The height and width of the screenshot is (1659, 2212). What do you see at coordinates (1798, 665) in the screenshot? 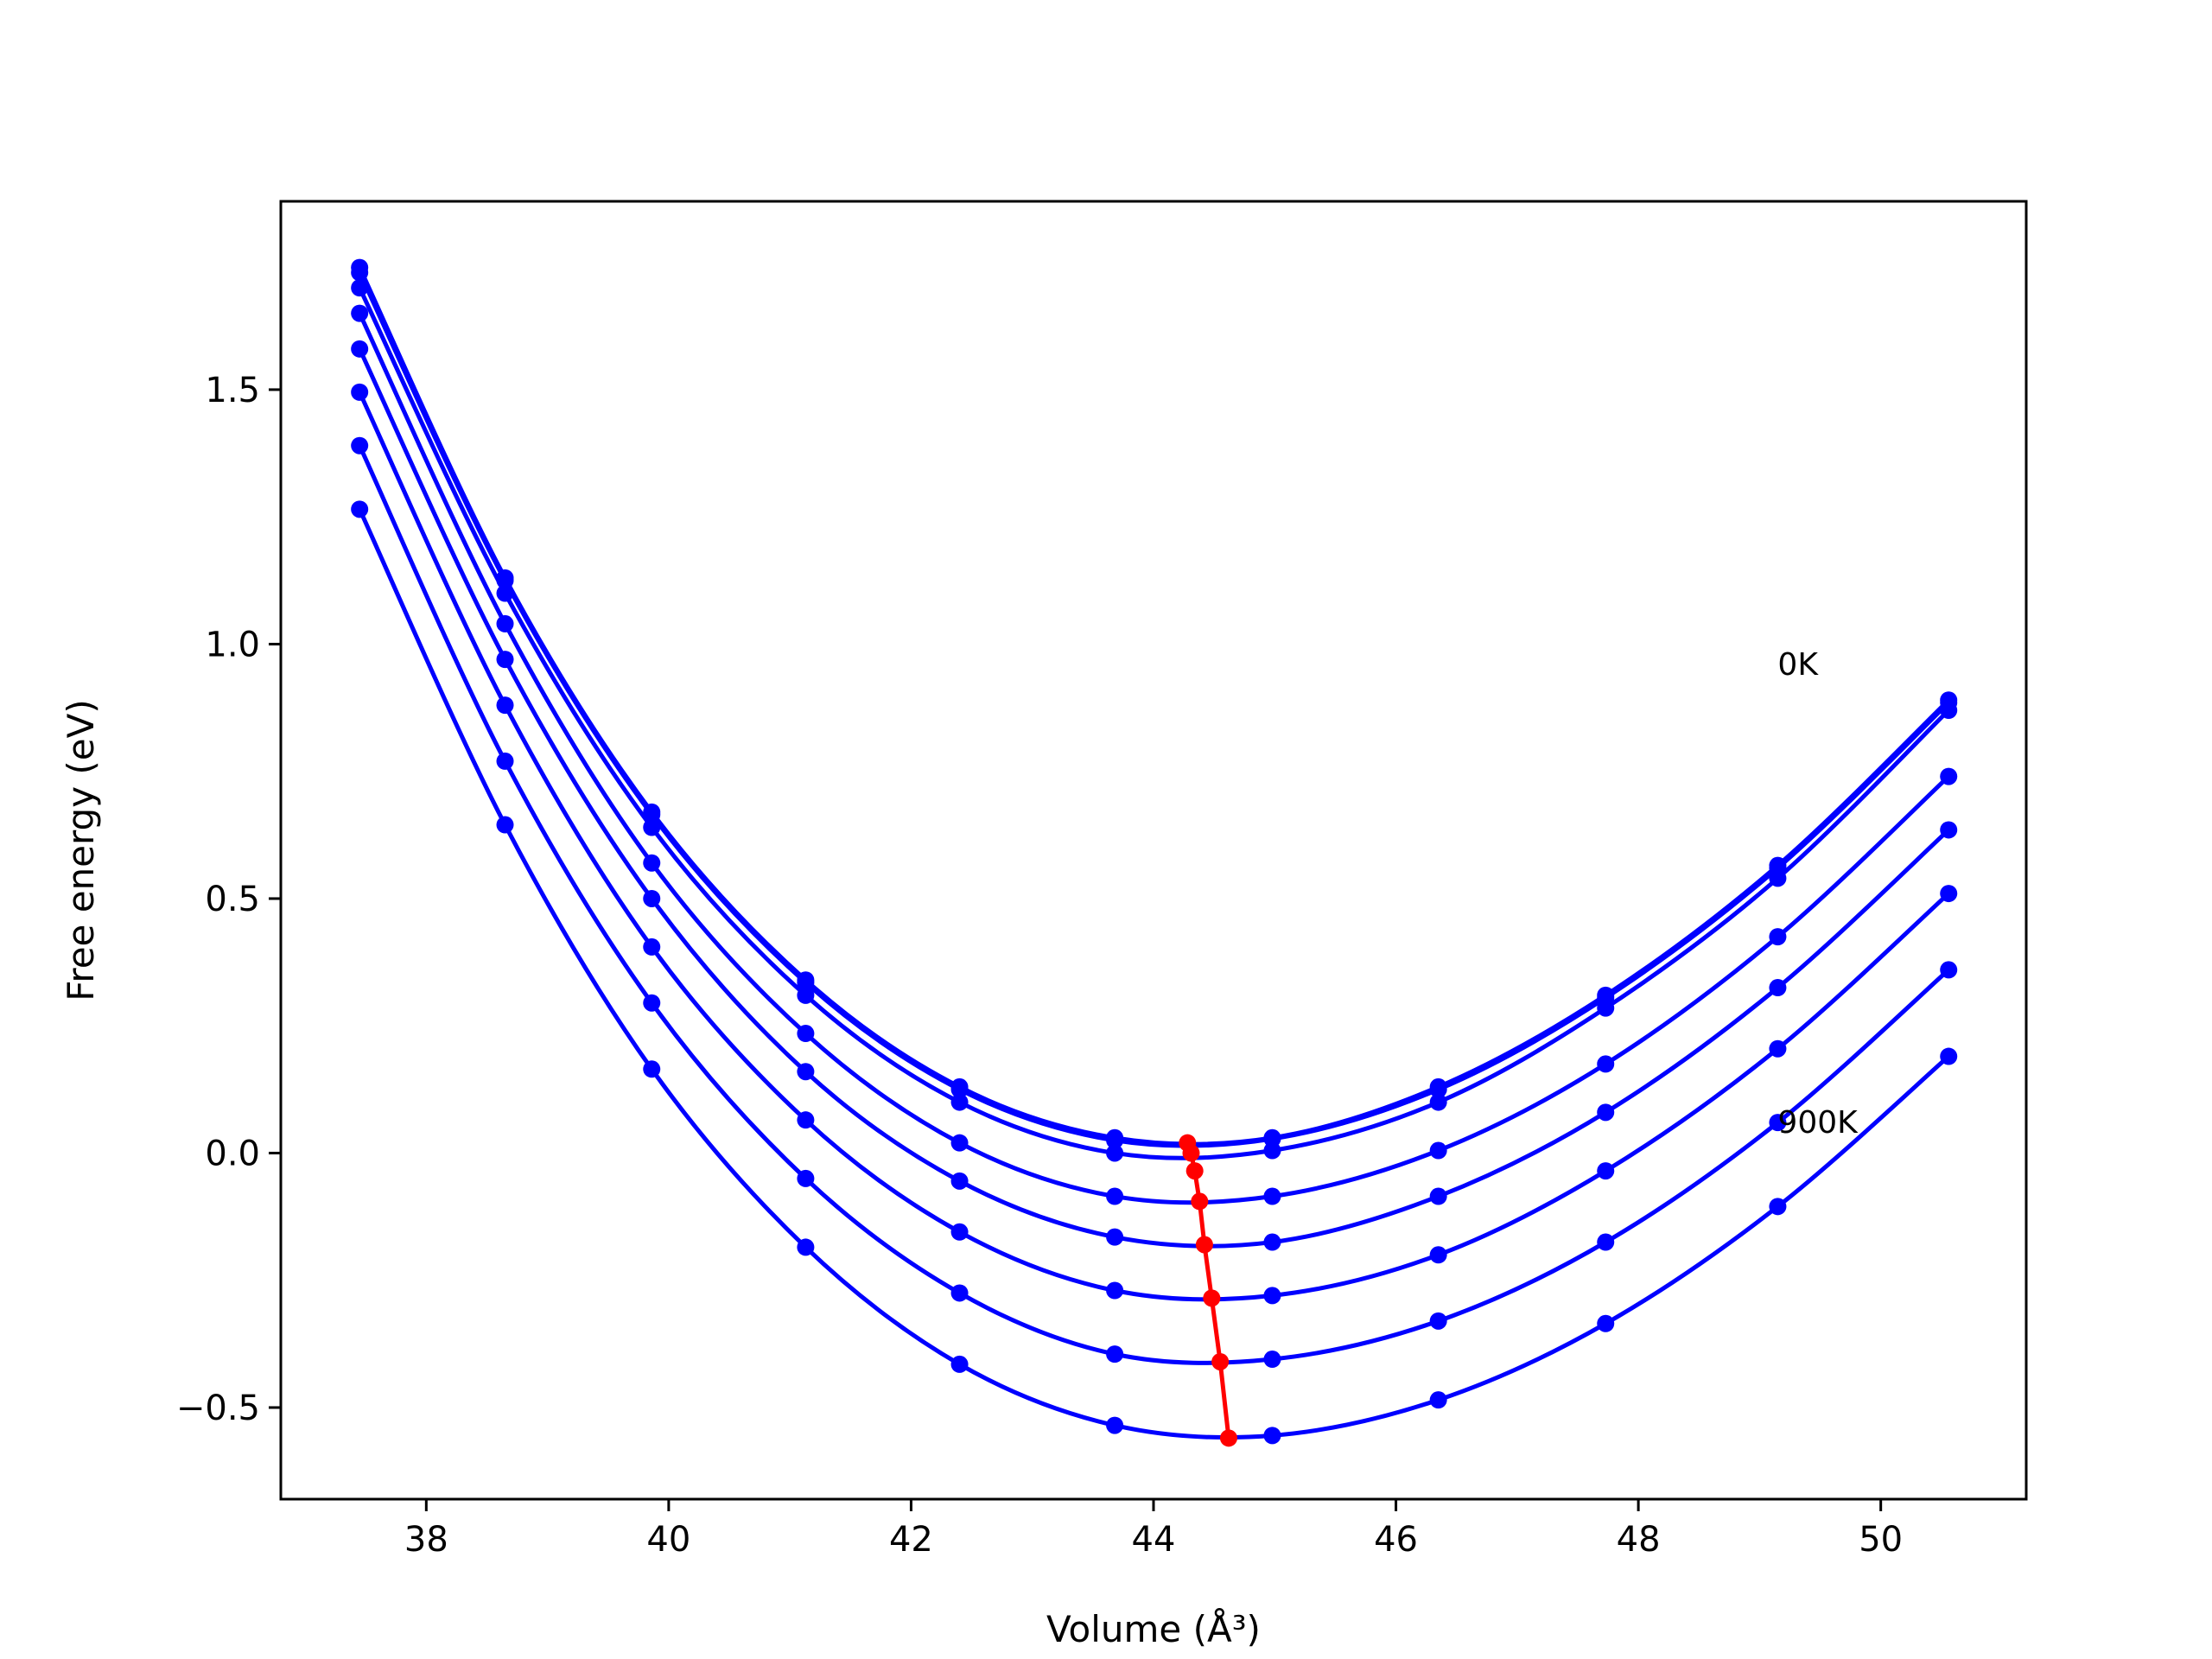
I see `annotation-0: 0K` at bounding box center [1798, 665].